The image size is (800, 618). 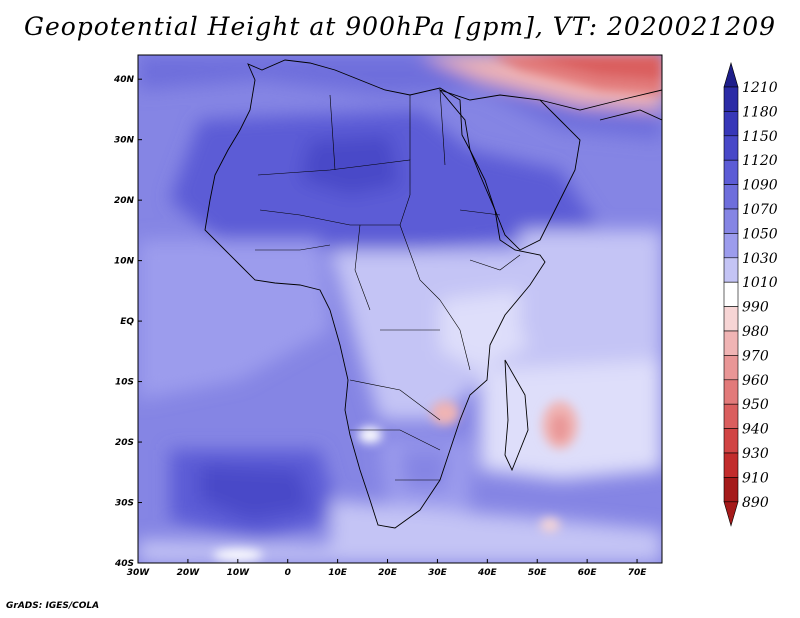 What do you see at coordinates (760, 186) in the screenshot?
I see `colorbar-label: 1090` at bounding box center [760, 186].